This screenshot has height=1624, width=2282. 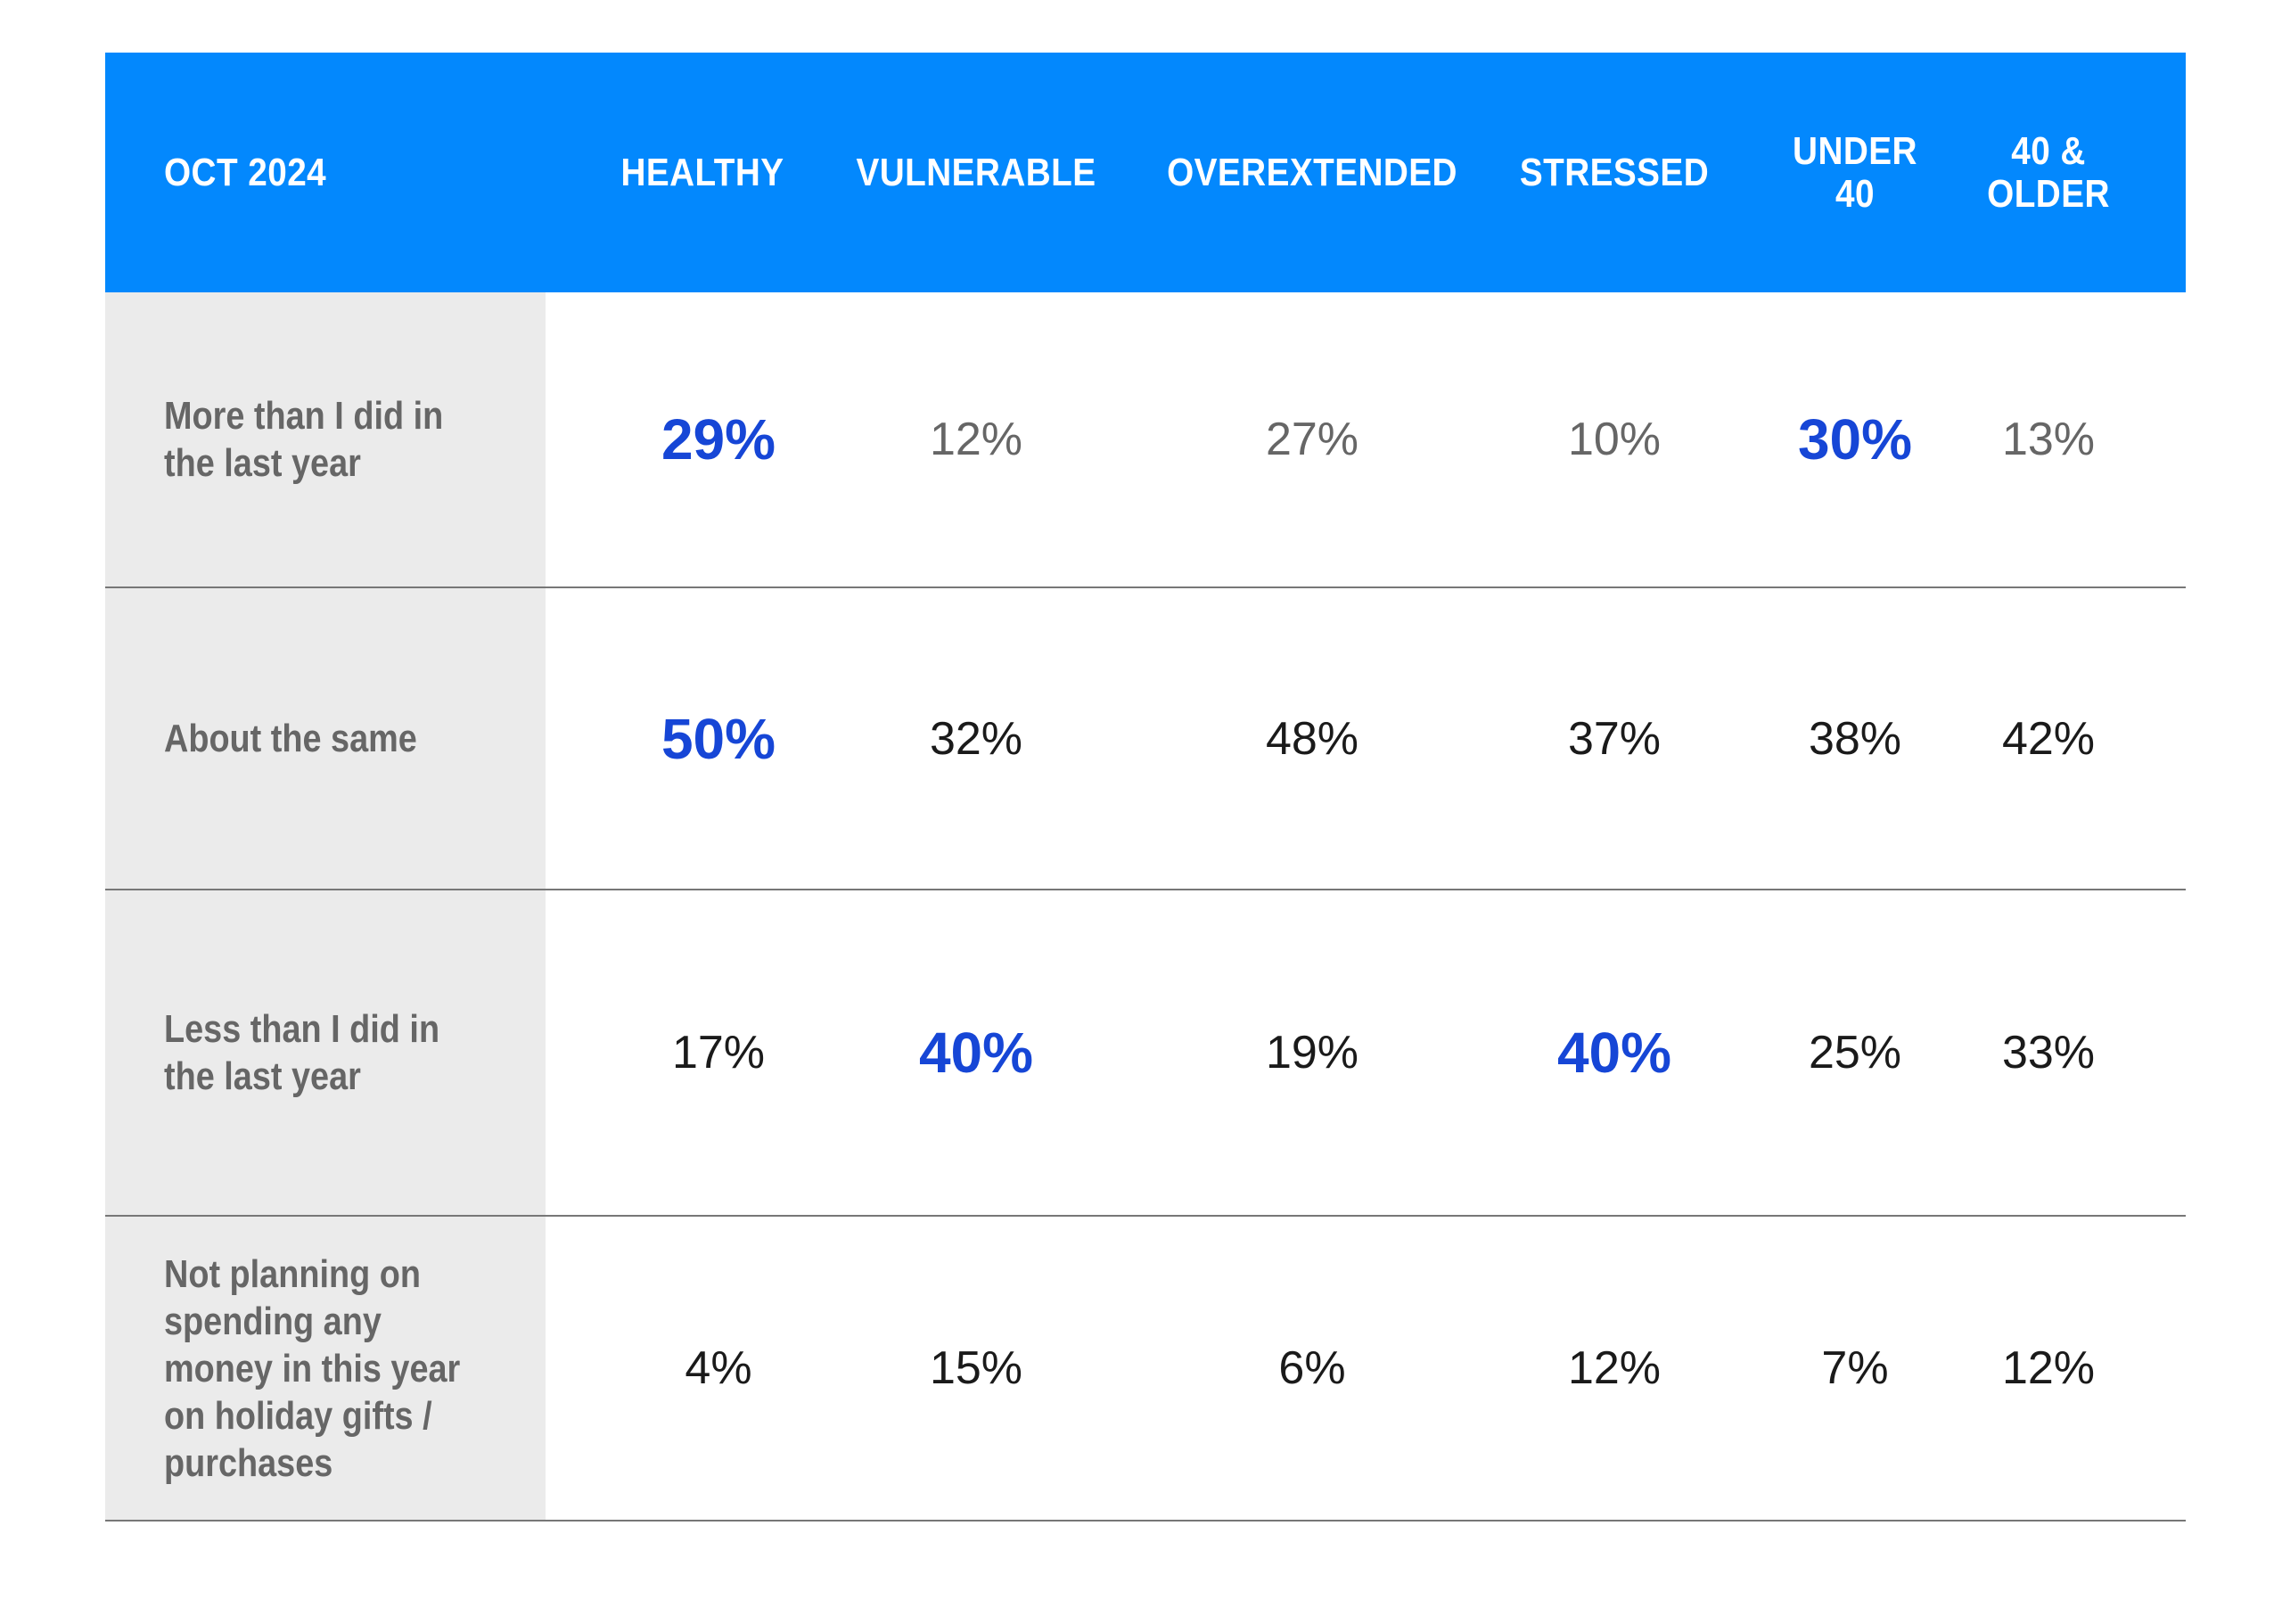 What do you see at coordinates (1855, 1368) in the screenshot?
I see `table-cell: 7%` at bounding box center [1855, 1368].